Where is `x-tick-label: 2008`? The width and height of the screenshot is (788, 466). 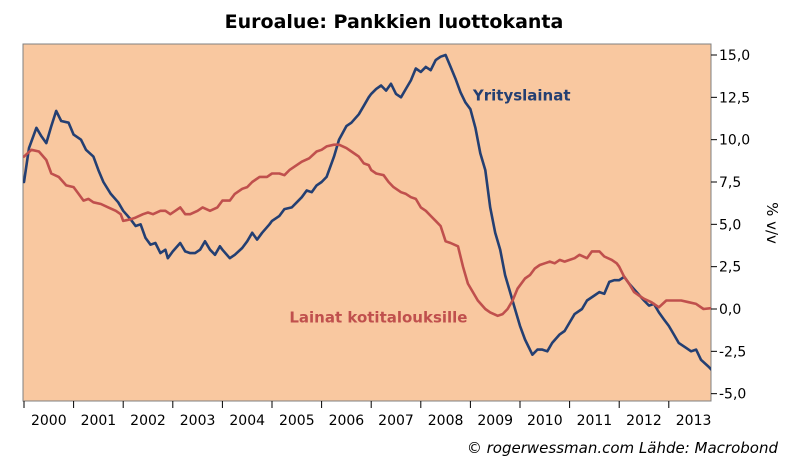
x-tick-label: 2008 is located at coordinates (446, 421).